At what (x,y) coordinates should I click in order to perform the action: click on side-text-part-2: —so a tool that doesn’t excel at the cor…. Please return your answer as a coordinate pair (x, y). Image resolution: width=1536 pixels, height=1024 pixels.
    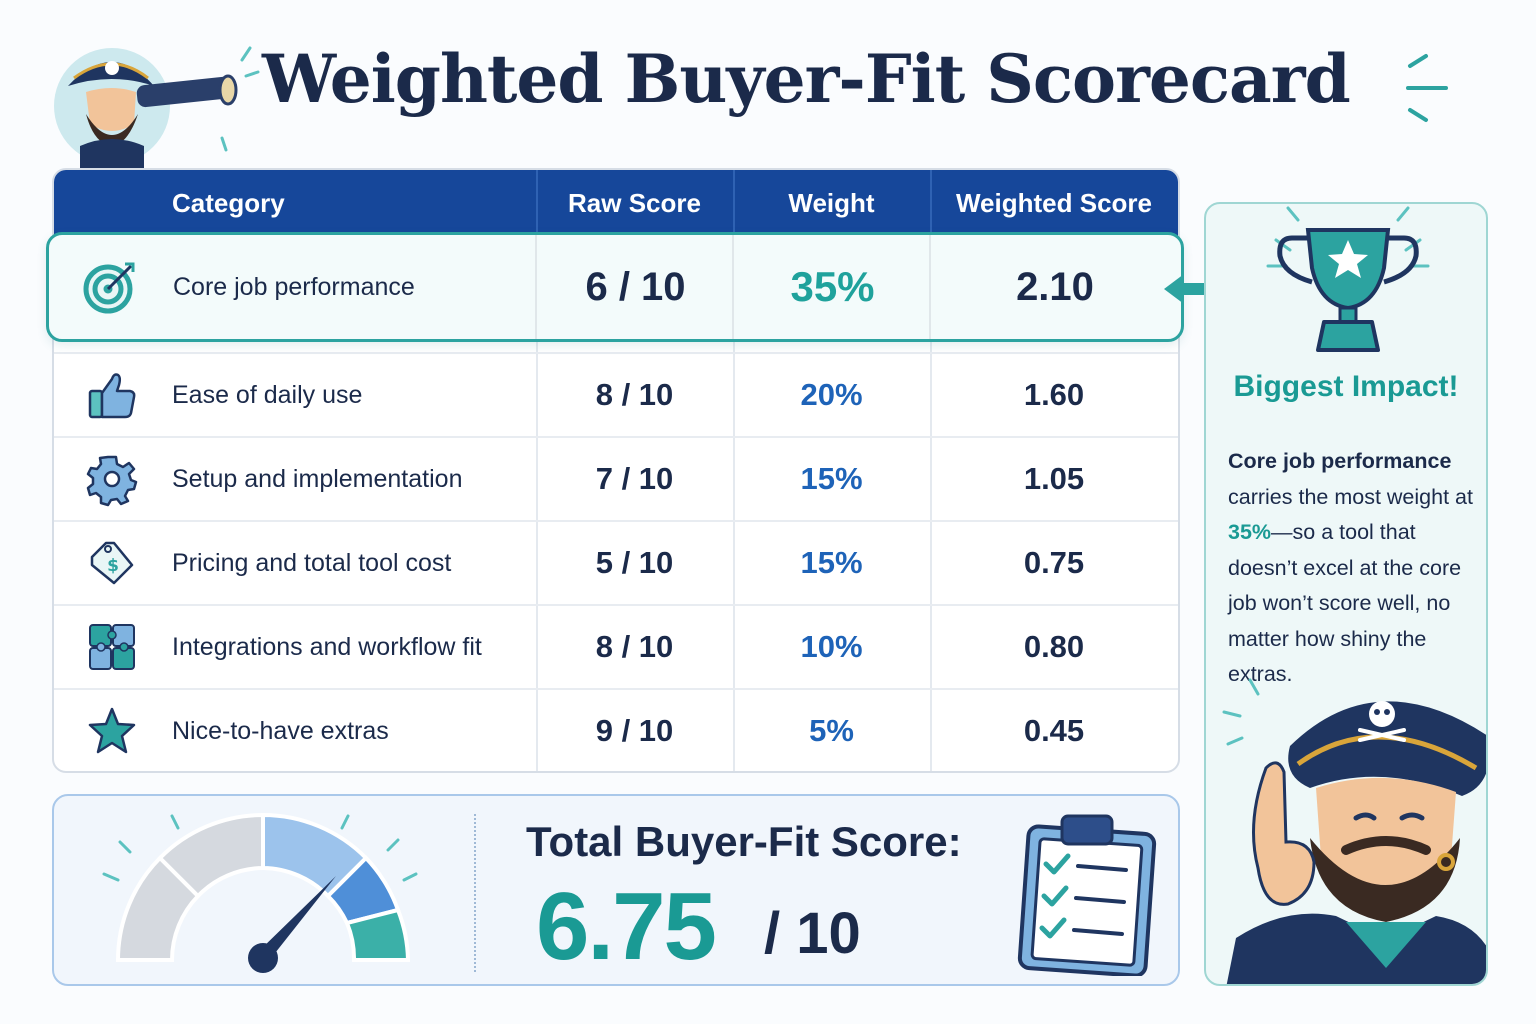
    Looking at the image, I should click on (1345, 603).